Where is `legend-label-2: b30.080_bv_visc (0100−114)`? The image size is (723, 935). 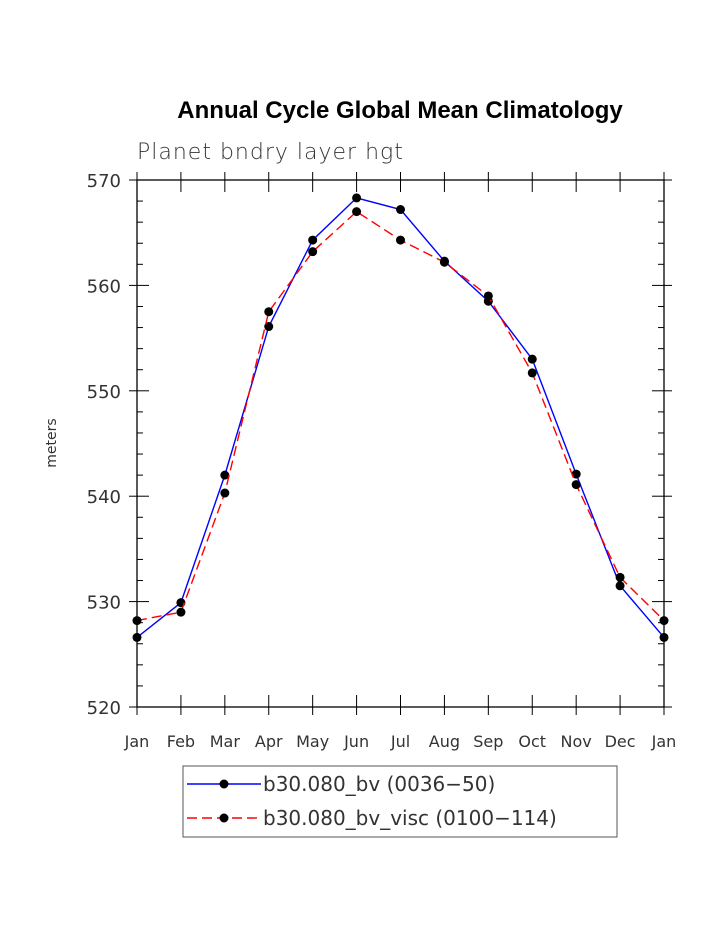 legend-label-2: b30.080_bv_visc (0100−114) is located at coordinates (410, 818).